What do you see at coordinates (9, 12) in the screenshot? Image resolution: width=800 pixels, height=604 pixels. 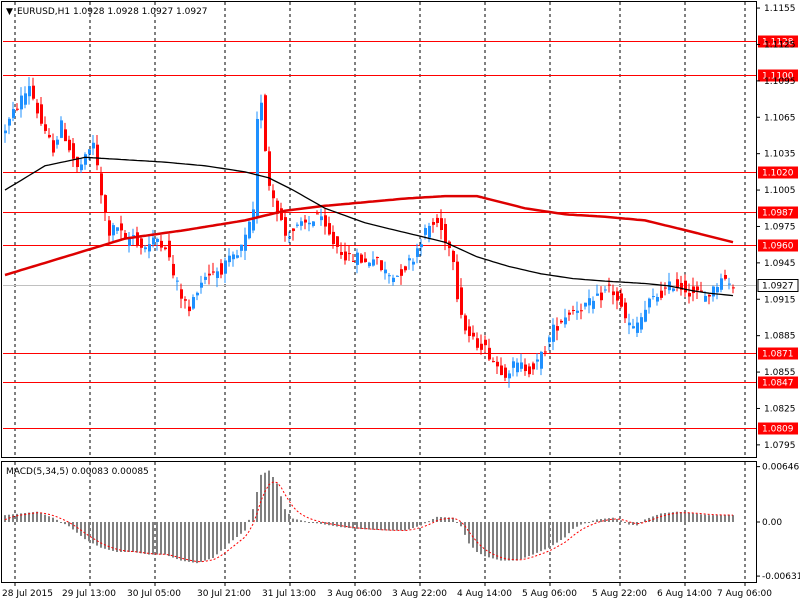 I see `chart-collapse-triangle: ▼` at bounding box center [9, 12].